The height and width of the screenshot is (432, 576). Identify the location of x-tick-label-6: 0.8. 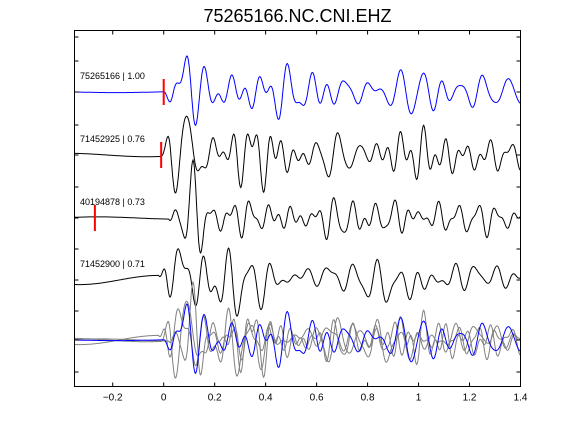
(368, 398).